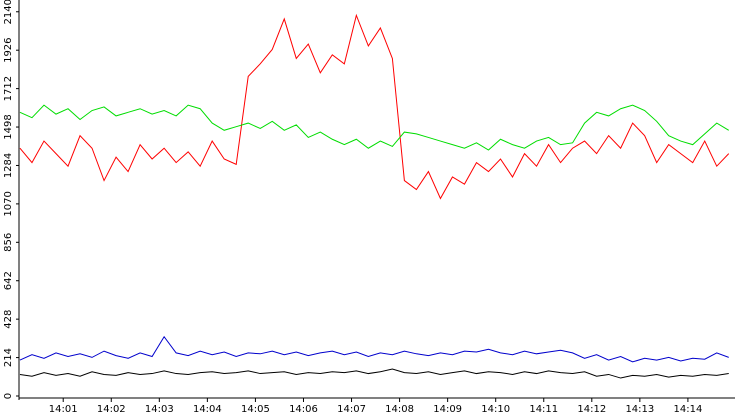 The width and height of the screenshot is (735, 415). What do you see at coordinates (8, 396) in the screenshot?
I see `y-tick-label: 0` at bounding box center [8, 396].